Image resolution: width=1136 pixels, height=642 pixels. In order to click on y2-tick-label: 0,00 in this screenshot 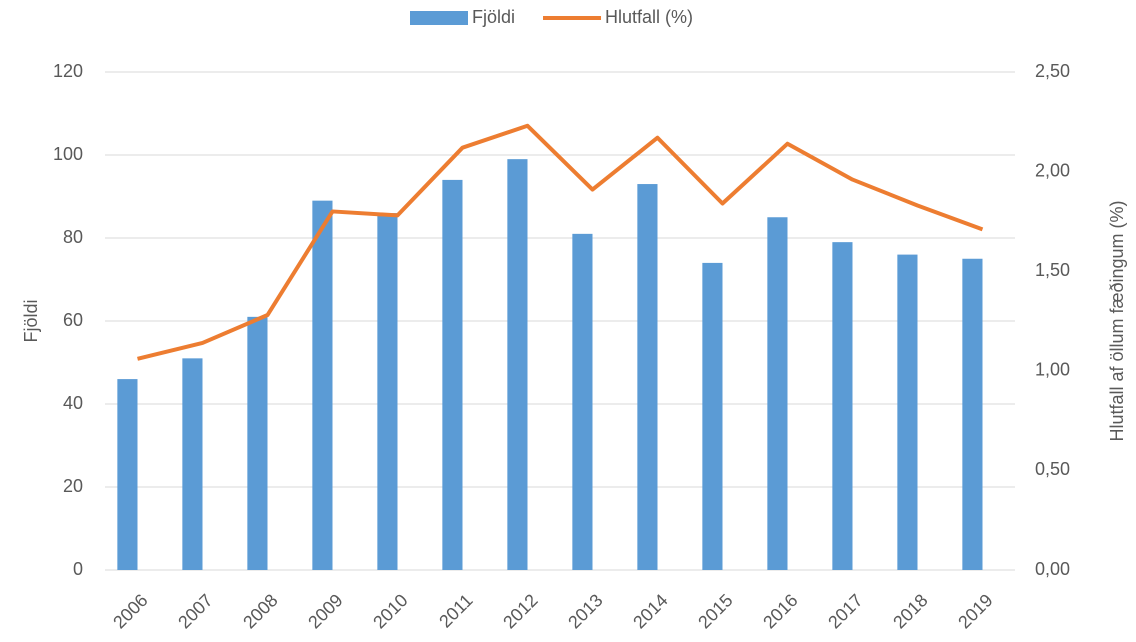, I will do `click(1052, 569)`.